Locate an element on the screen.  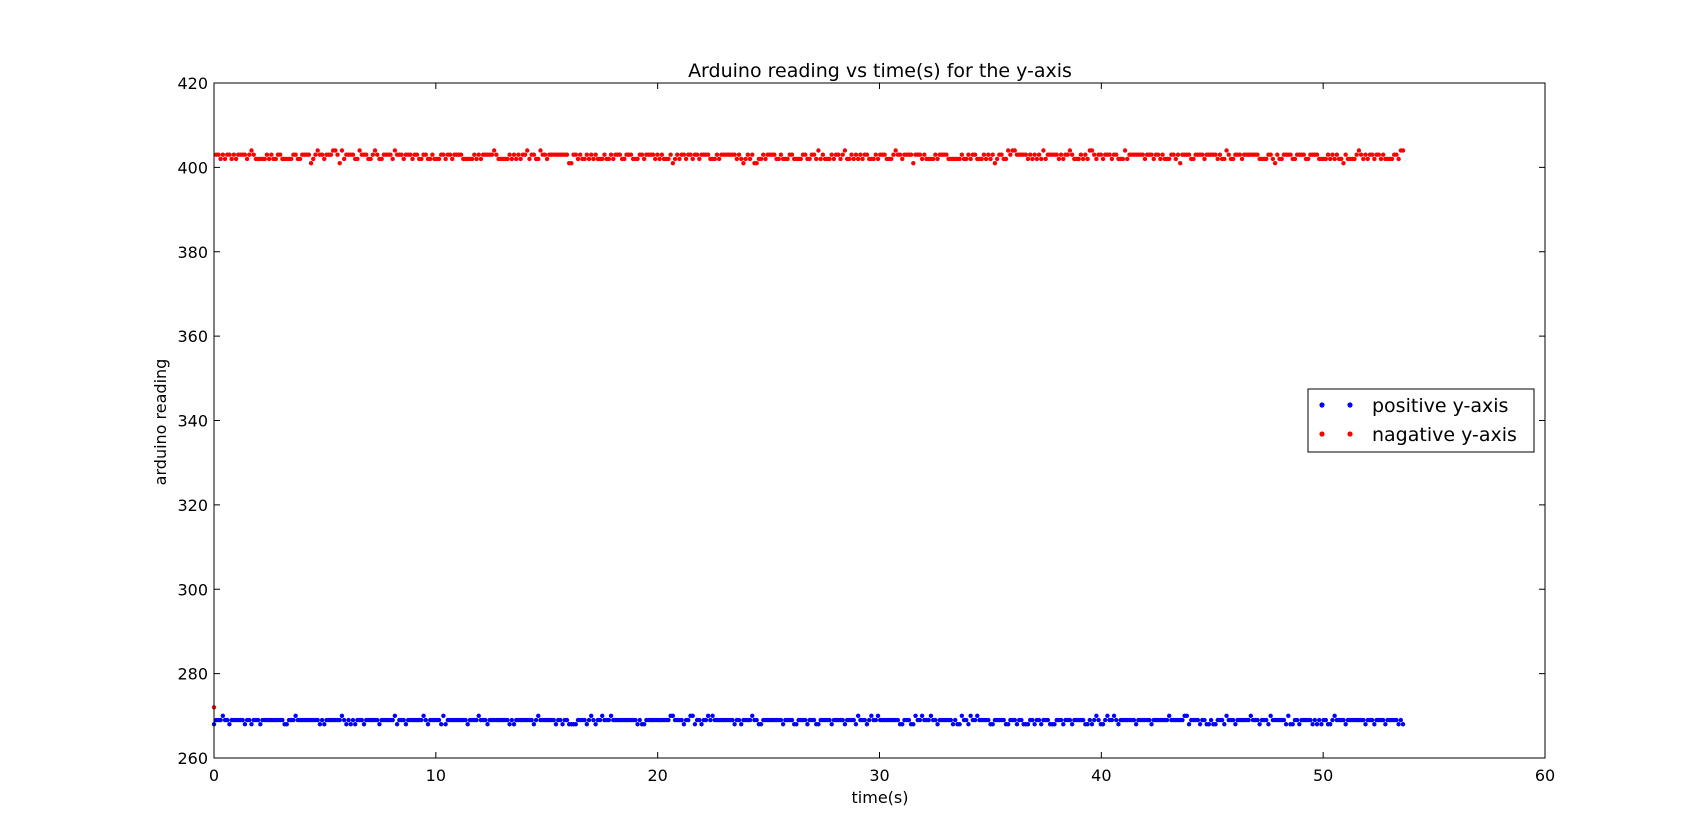
y-tick-label: 420 is located at coordinates (192, 83).